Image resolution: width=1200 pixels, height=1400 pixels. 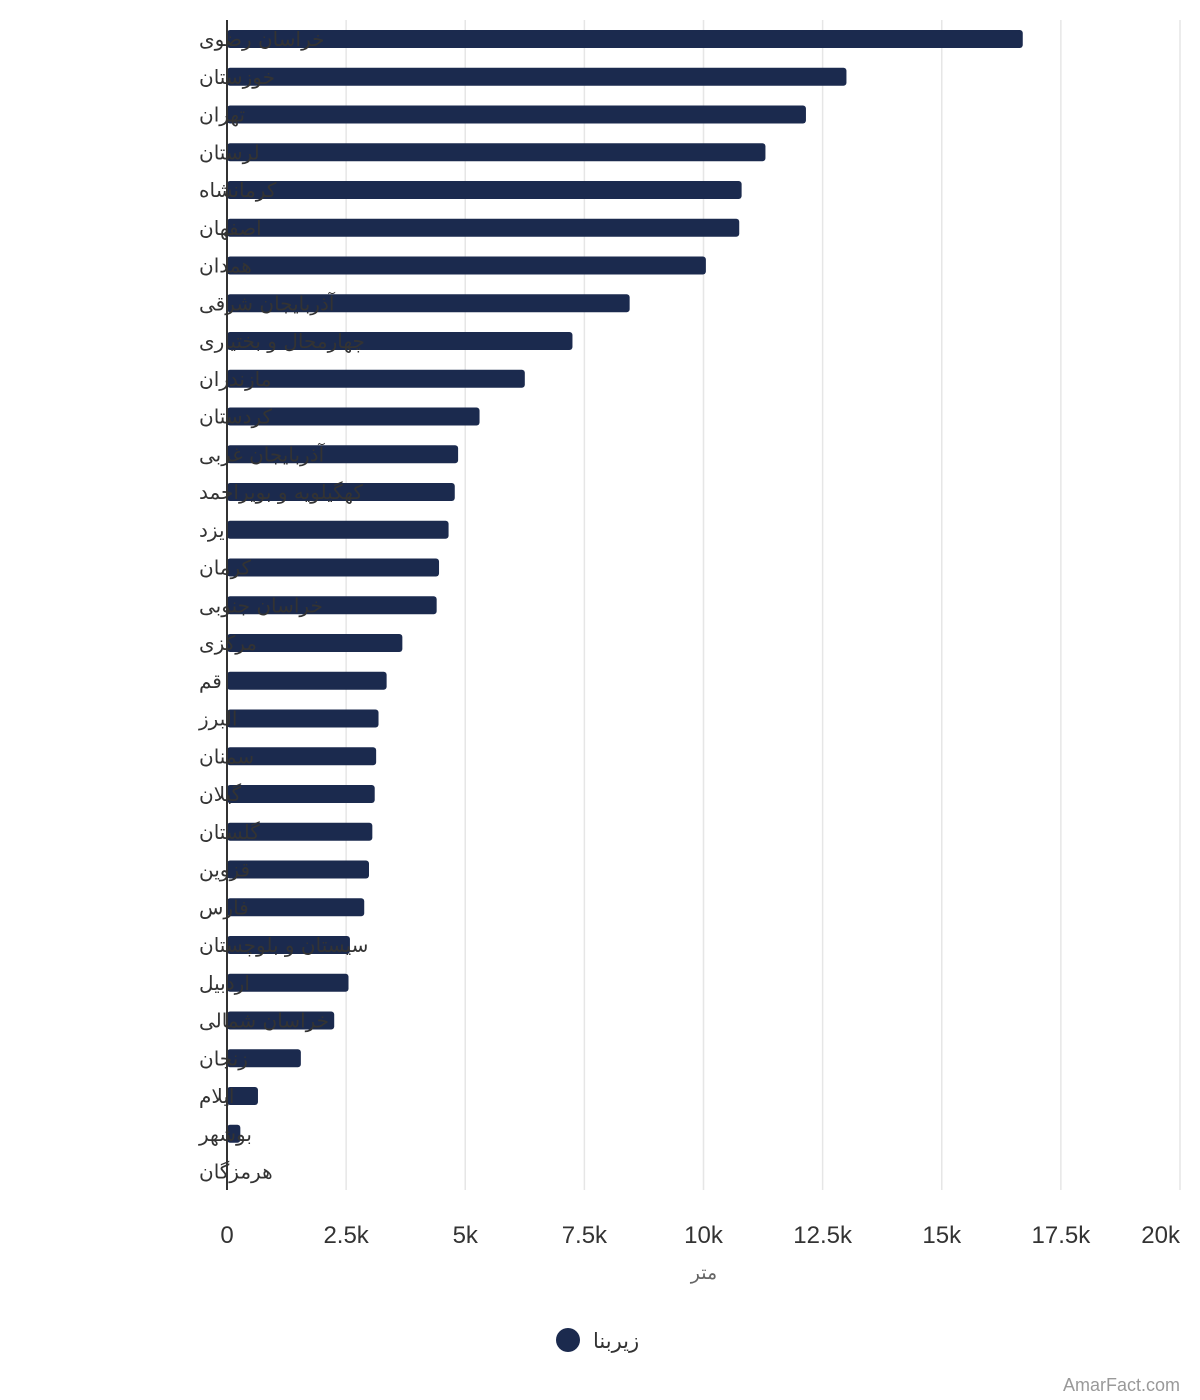 I want to click on category-label: سمنان, so click(x=226, y=756).